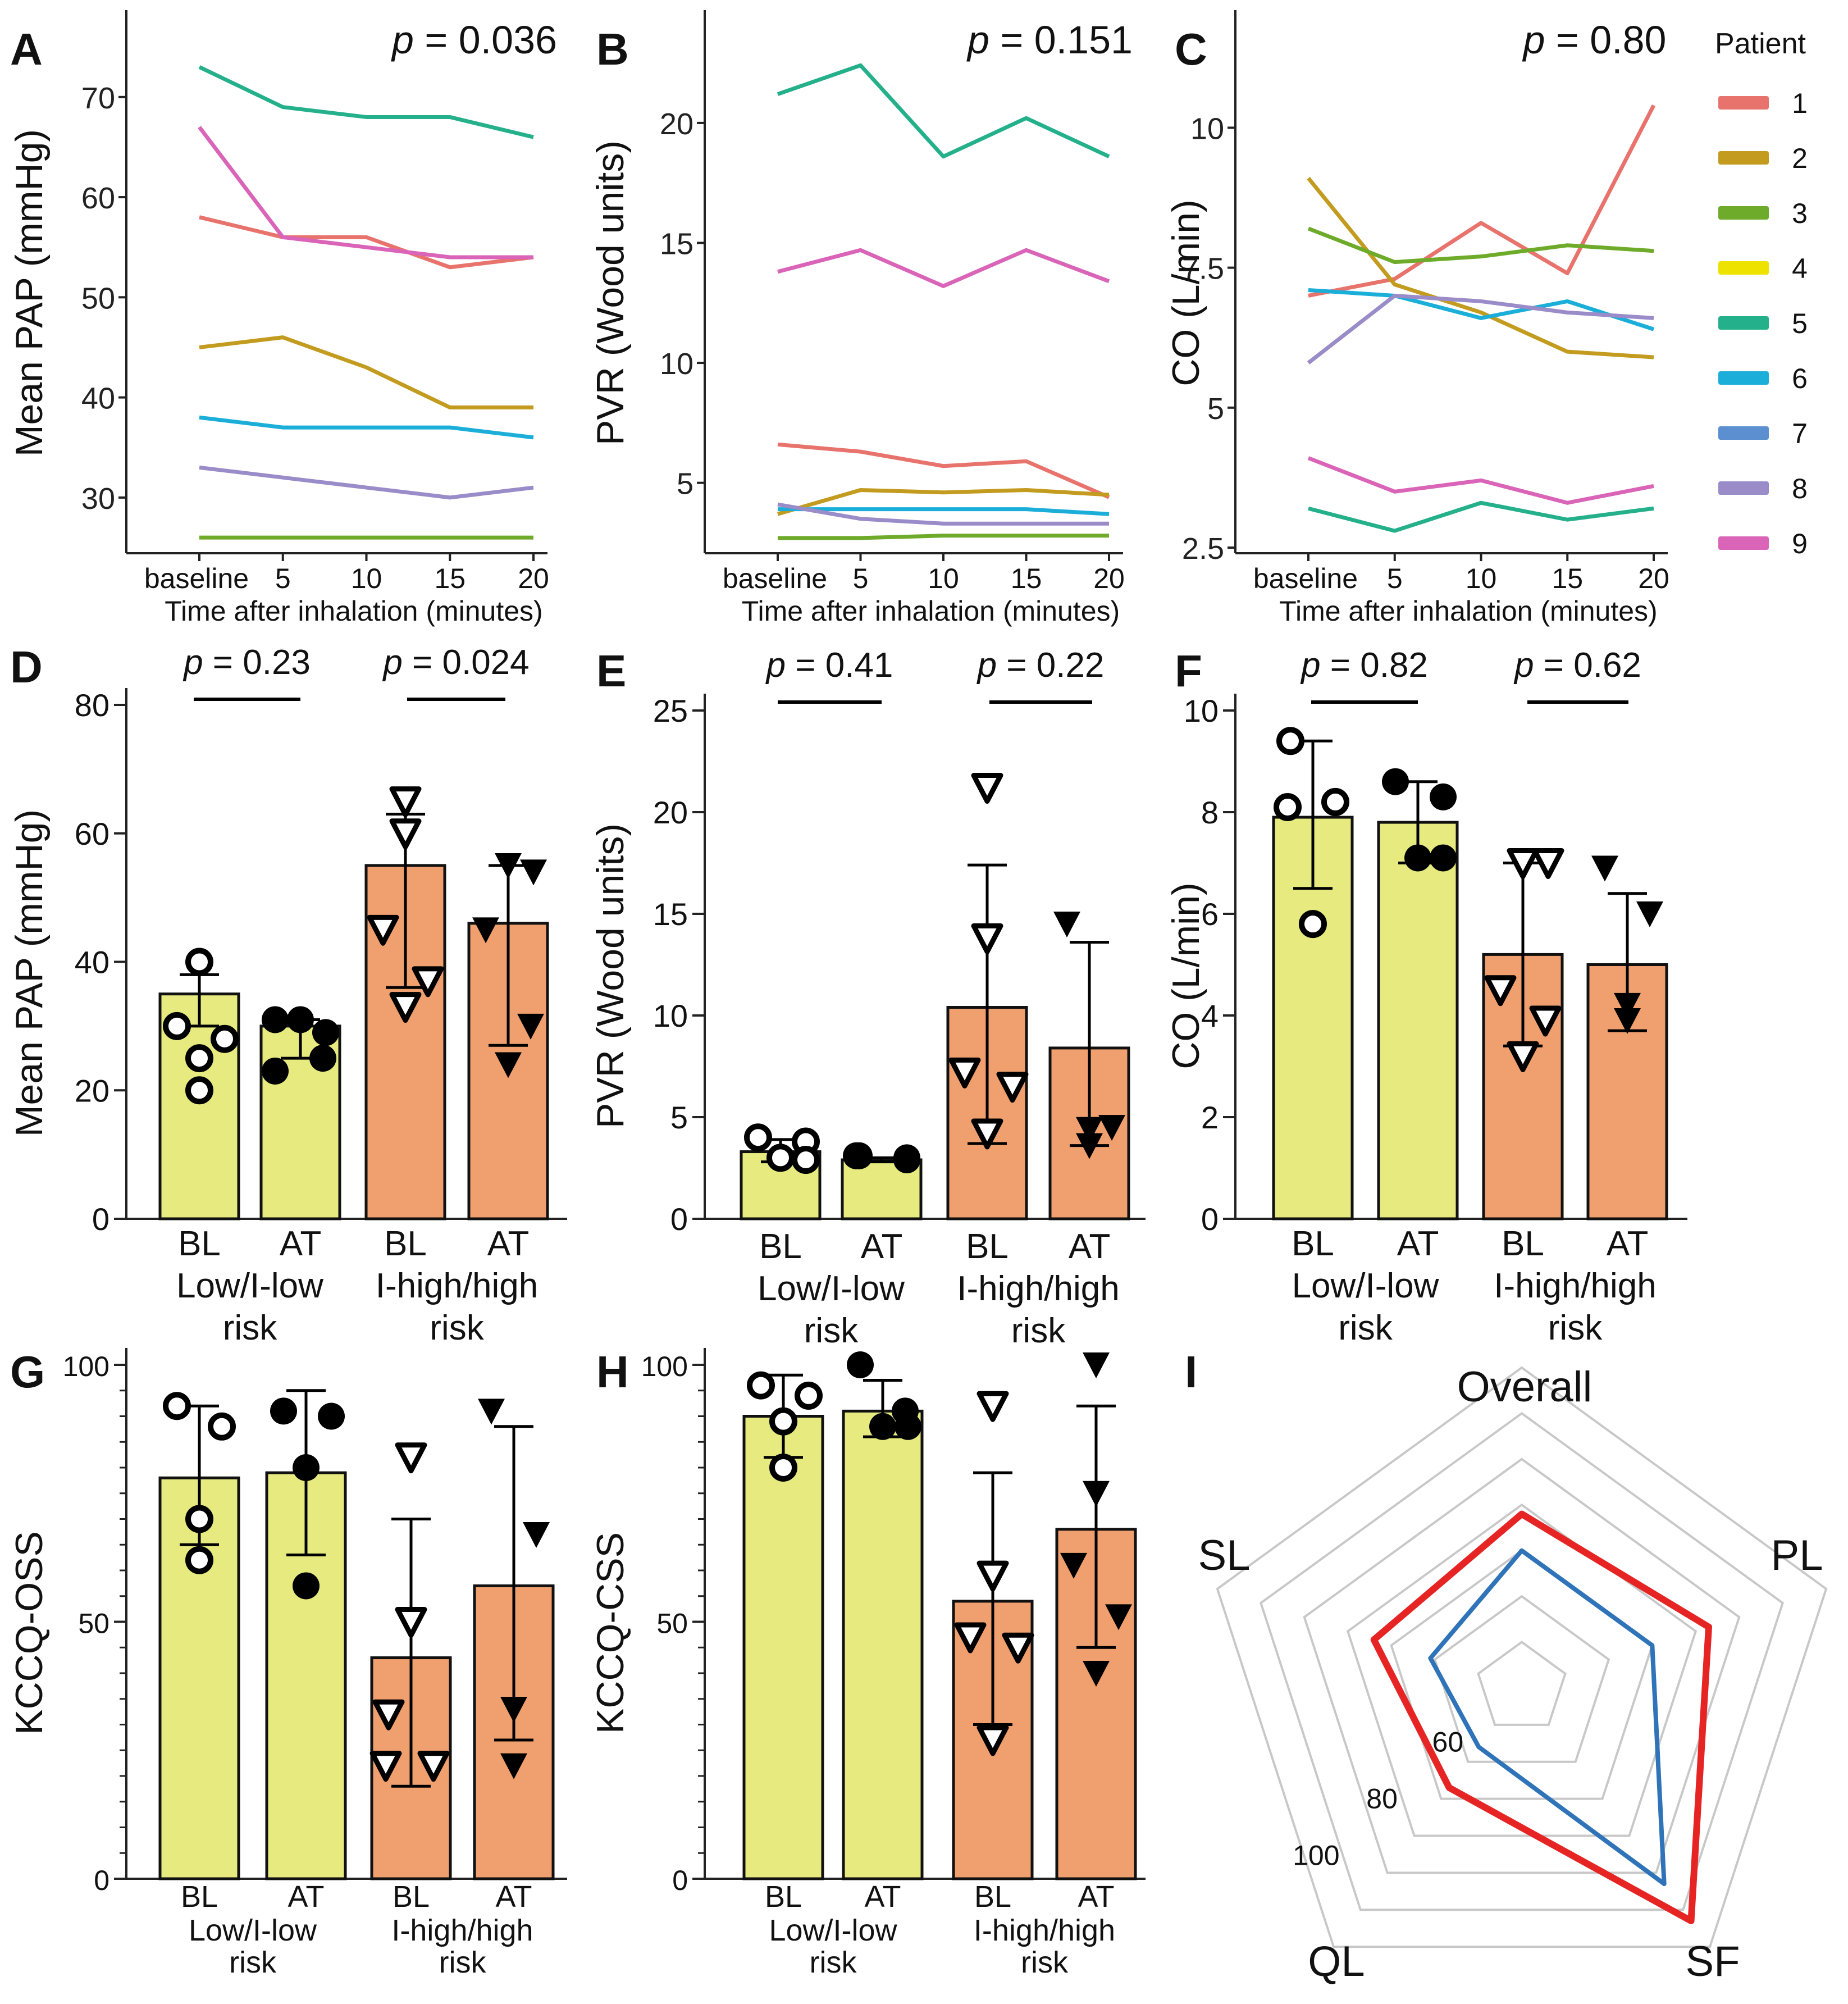  I want to click on p-value: p = 0.024, so click(455, 662).